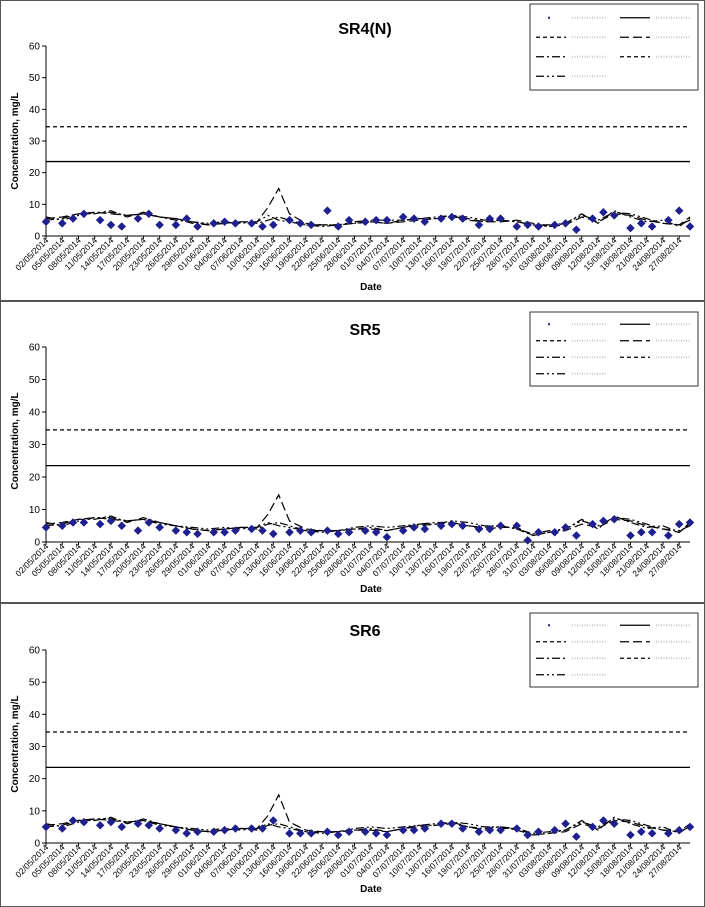 This screenshot has height=907, width=705. Describe the element at coordinates (35, 47) in the screenshot. I see `y-tick-label: 60` at that location.